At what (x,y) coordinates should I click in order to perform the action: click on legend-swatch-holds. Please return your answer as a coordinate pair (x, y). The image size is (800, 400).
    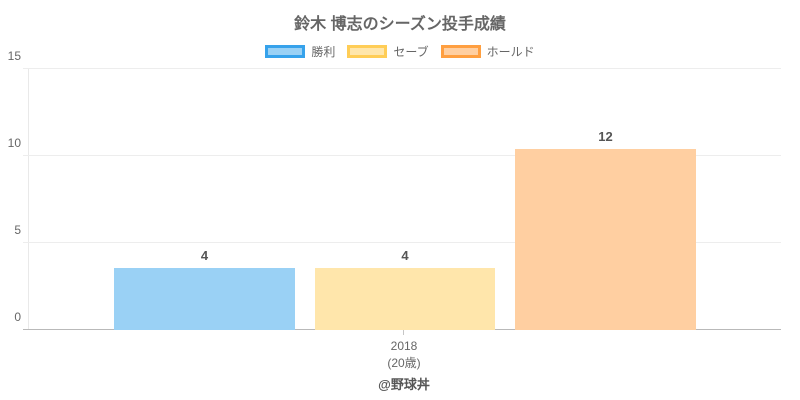
    Looking at the image, I should click on (460, 51).